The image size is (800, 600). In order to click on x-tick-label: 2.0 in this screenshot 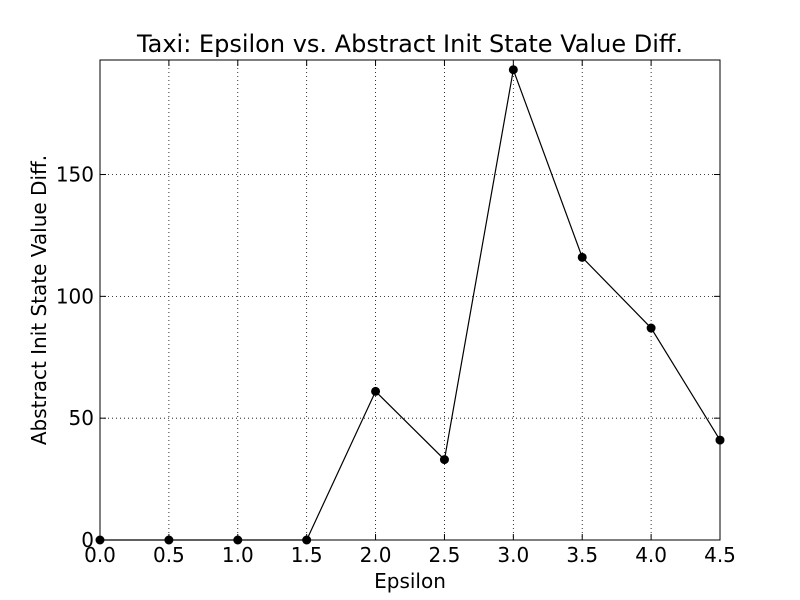, I will do `click(376, 555)`.